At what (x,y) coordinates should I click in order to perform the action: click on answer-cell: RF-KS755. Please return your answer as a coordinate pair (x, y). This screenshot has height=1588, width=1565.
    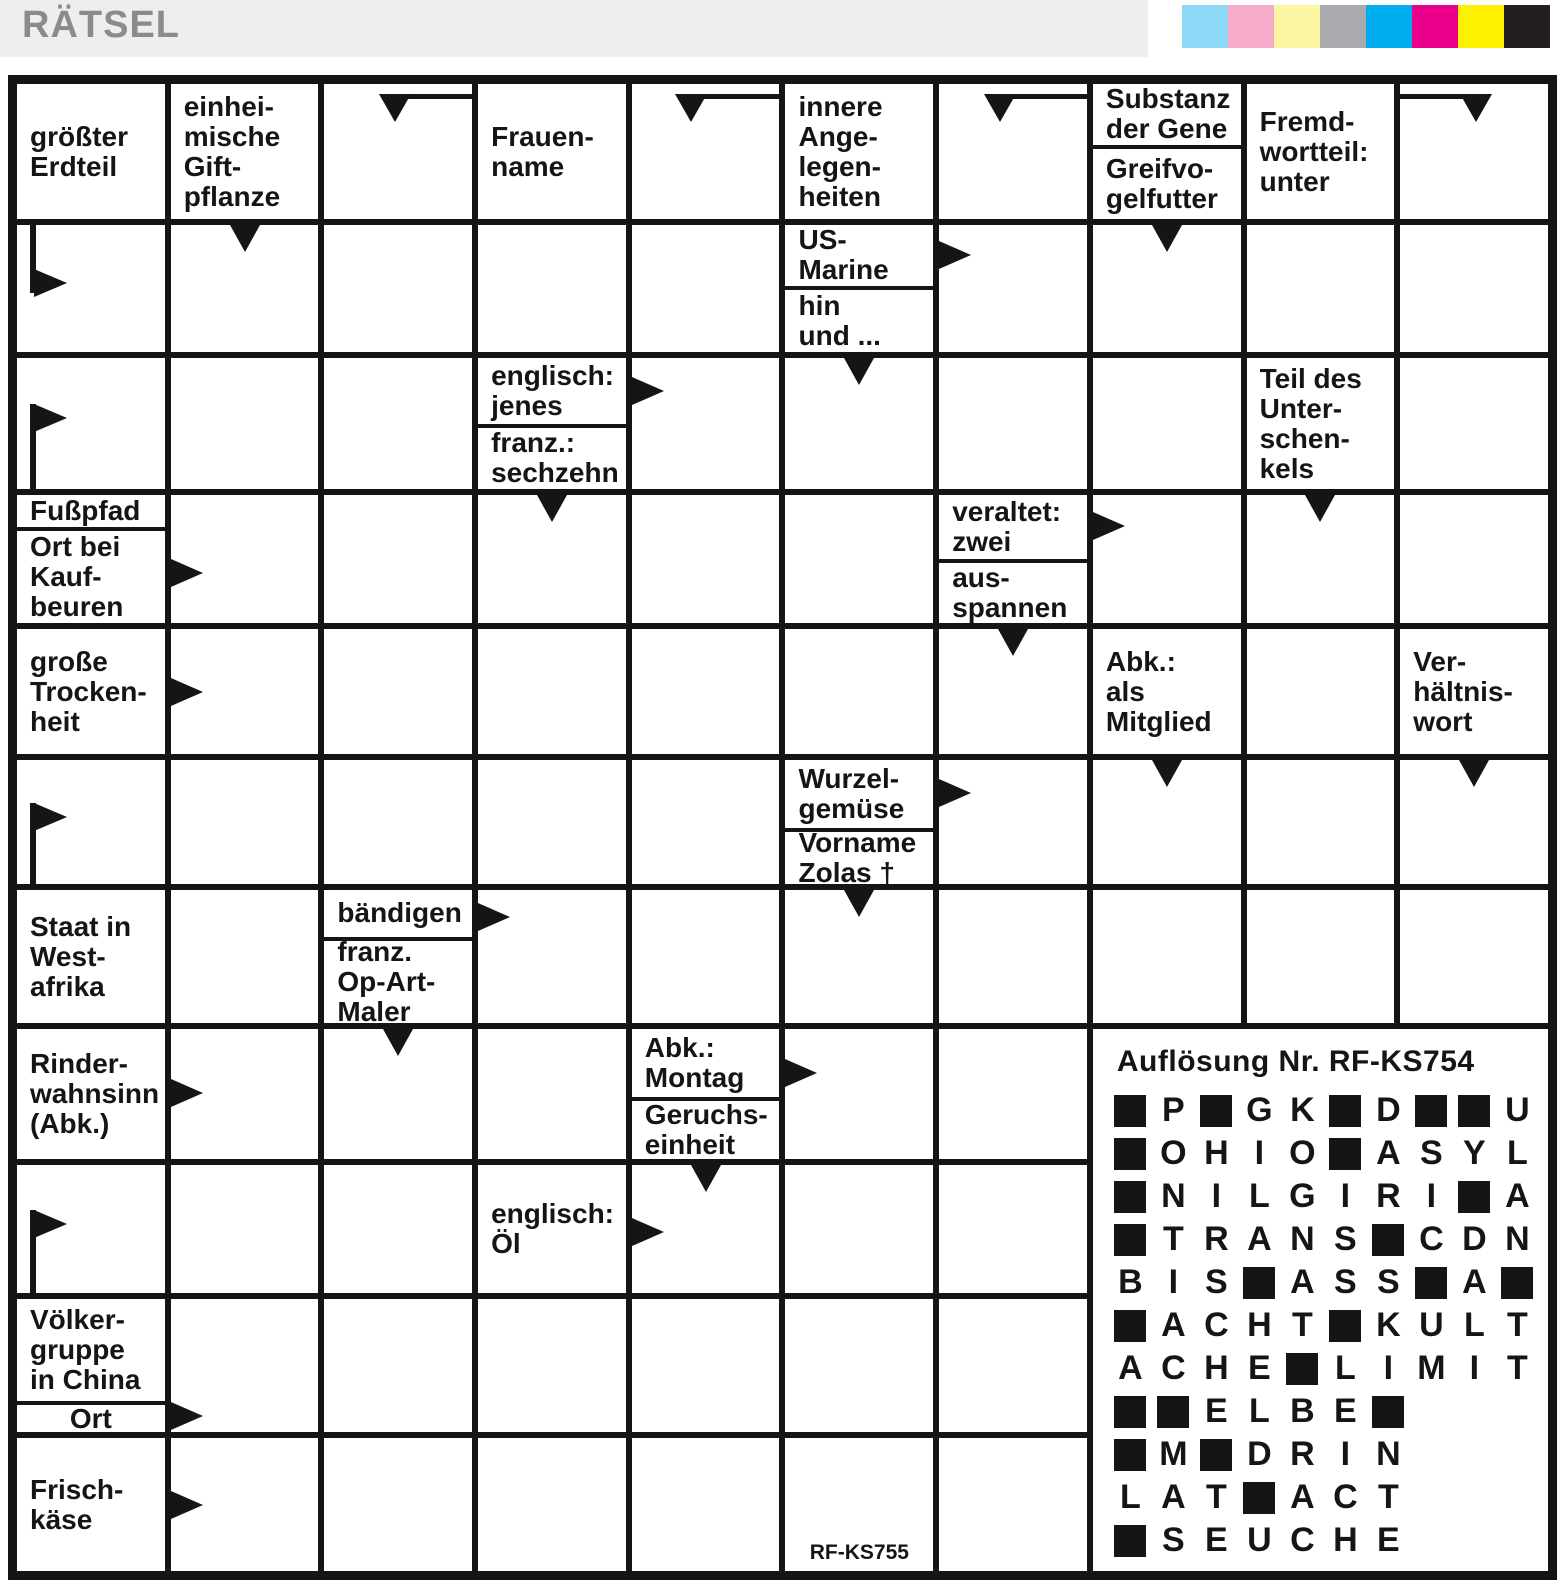
    Looking at the image, I should click on (859, 1504).